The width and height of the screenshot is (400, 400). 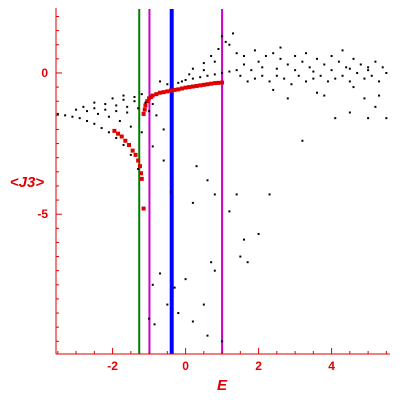 I want to click on x-tick-label: -2, so click(x=112, y=366).